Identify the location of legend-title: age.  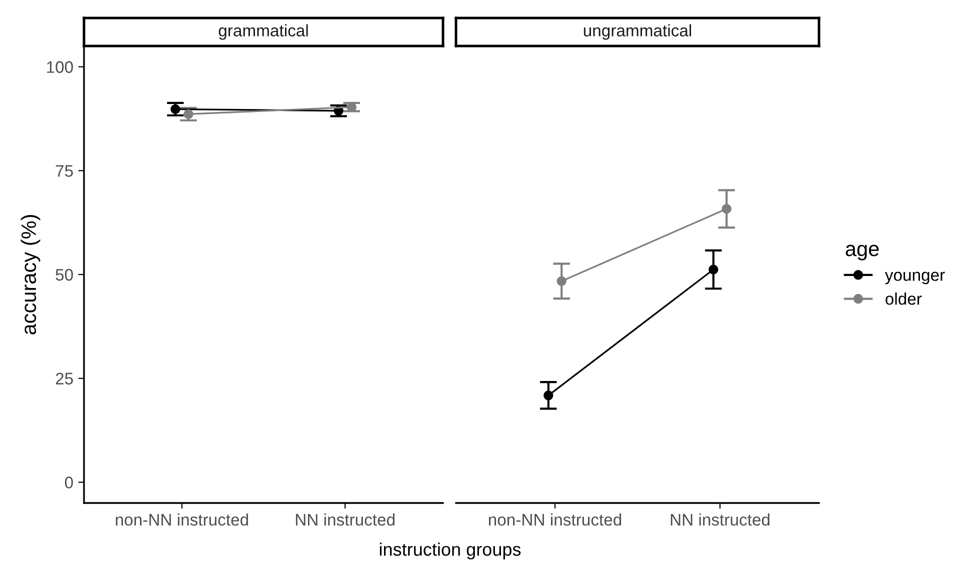
(862, 252).